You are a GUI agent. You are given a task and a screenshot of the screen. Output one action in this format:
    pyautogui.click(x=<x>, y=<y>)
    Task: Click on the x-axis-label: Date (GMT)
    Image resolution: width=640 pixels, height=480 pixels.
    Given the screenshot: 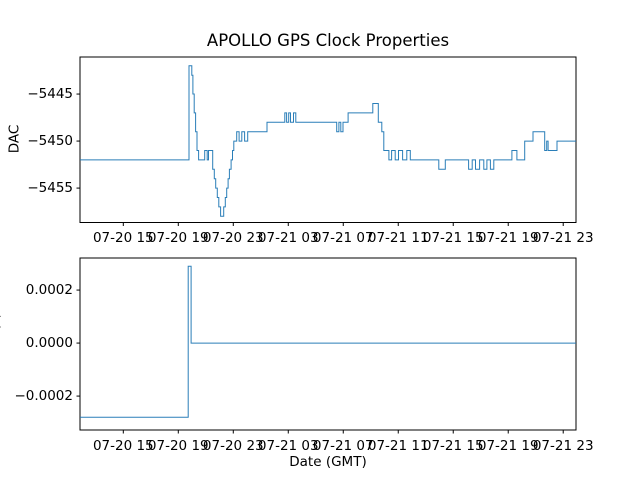 What is the action you would take?
    pyautogui.click(x=328, y=462)
    